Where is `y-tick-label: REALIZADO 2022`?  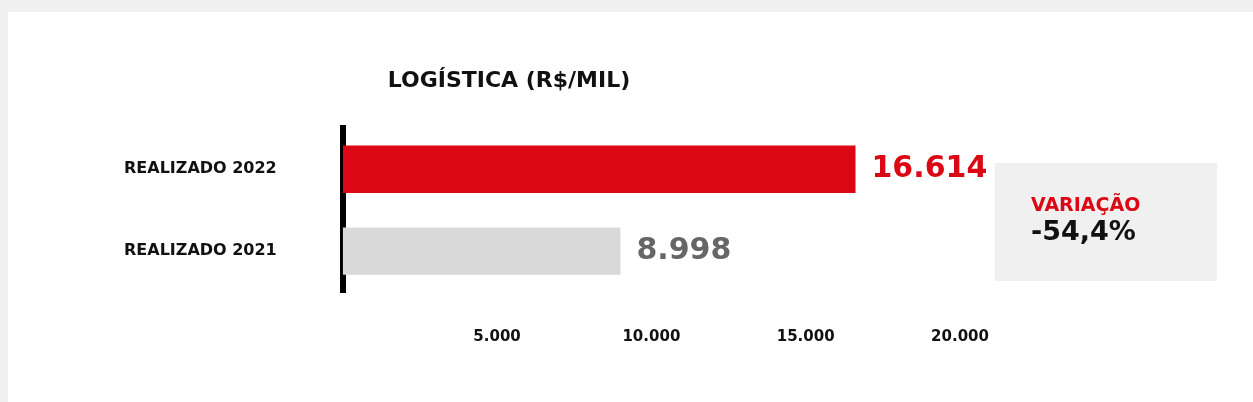 y-tick-label: REALIZADO 2022 is located at coordinates (200, 168).